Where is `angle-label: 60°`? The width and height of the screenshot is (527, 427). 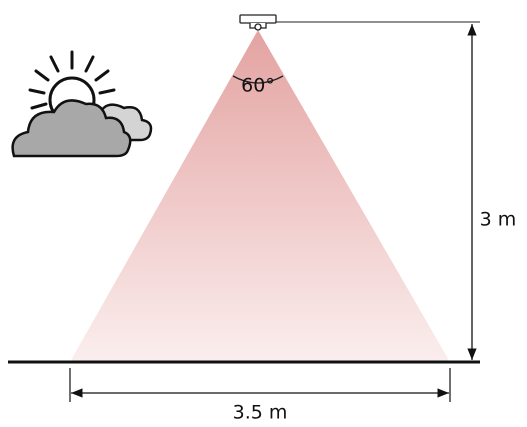 angle-label: 60° is located at coordinates (258, 86).